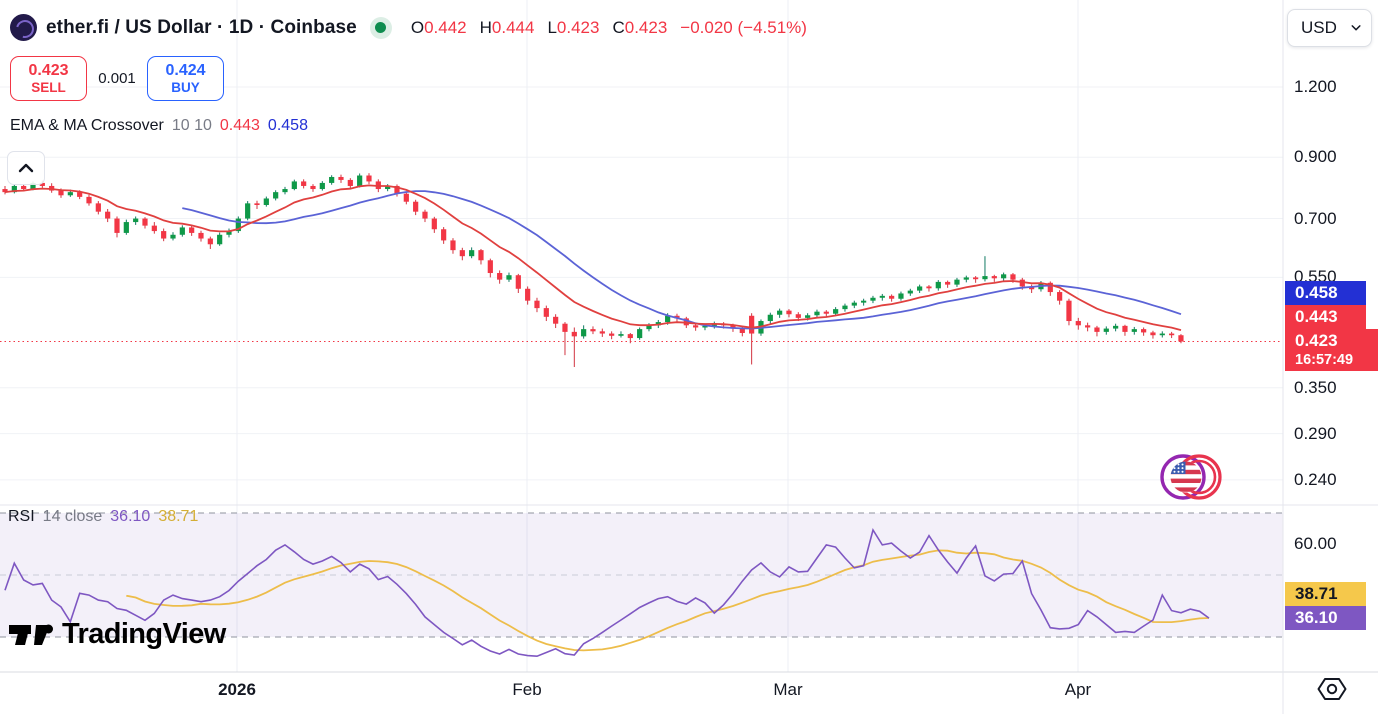  Describe the element at coordinates (87, 125) in the screenshot. I see `indicator-name: EMA & MA Crossover` at that location.